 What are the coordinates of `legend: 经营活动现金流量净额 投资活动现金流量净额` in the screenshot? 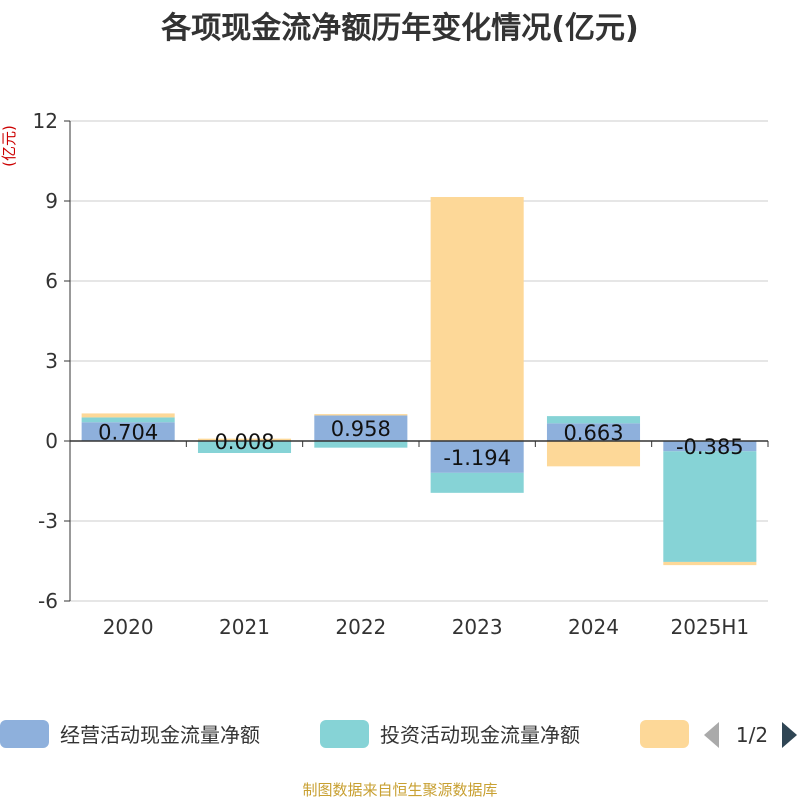 It's located at (344, 734).